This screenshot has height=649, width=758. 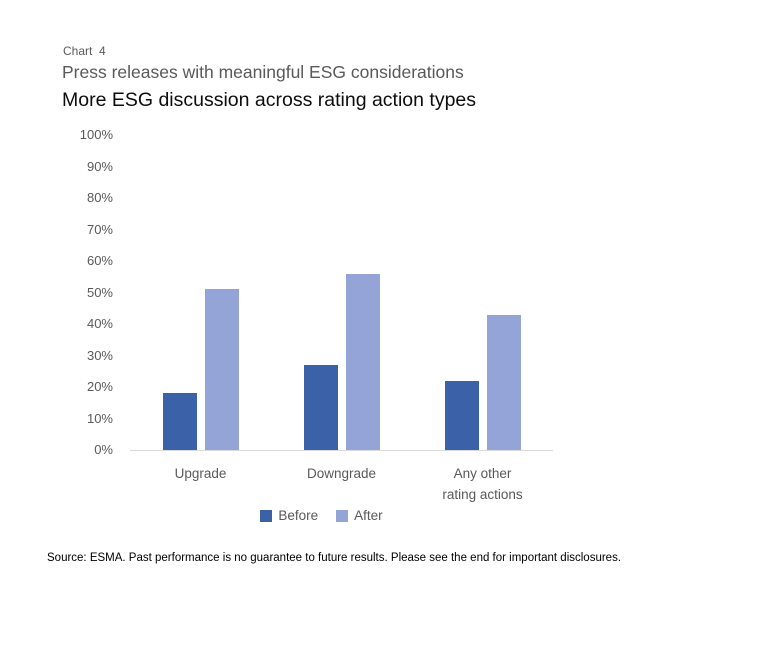 What do you see at coordinates (200, 473) in the screenshot?
I see `x-axis-category-label: Upgrade` at bounding box center [200, 473].